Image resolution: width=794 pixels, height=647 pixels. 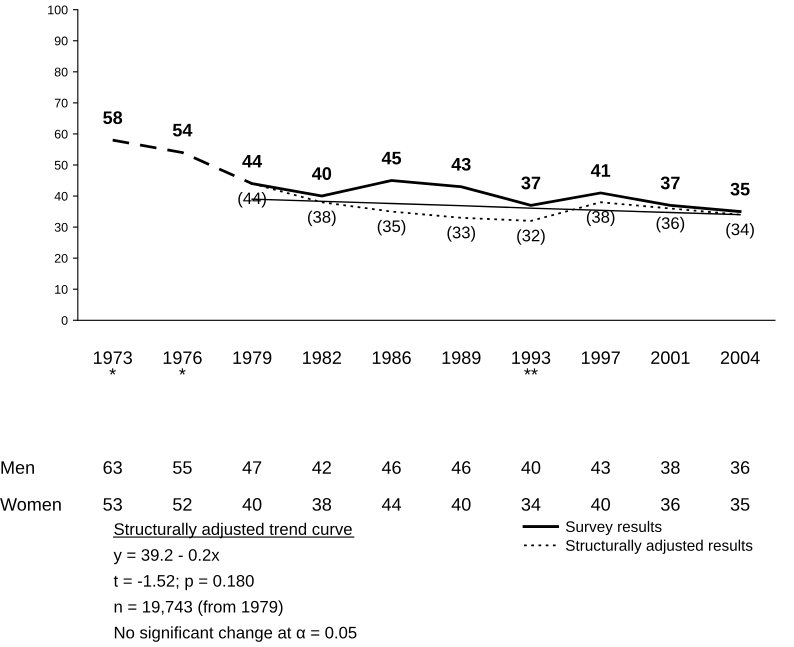 What do you see at coordinates (392, 158) in the screenshot?
I see `data-label: 45` at bounding box center [392, 158].